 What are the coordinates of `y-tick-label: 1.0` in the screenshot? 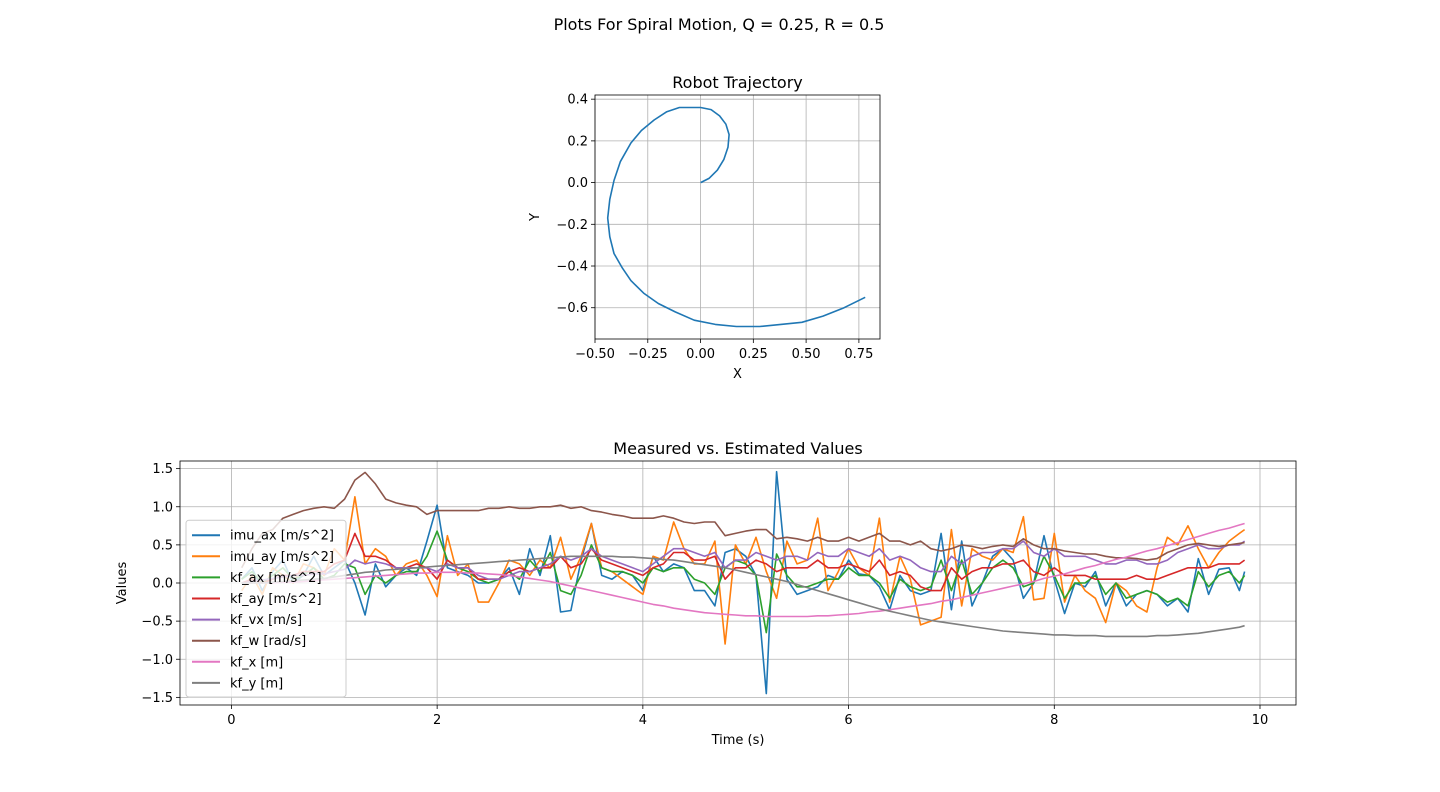 It's located at (162, 507).